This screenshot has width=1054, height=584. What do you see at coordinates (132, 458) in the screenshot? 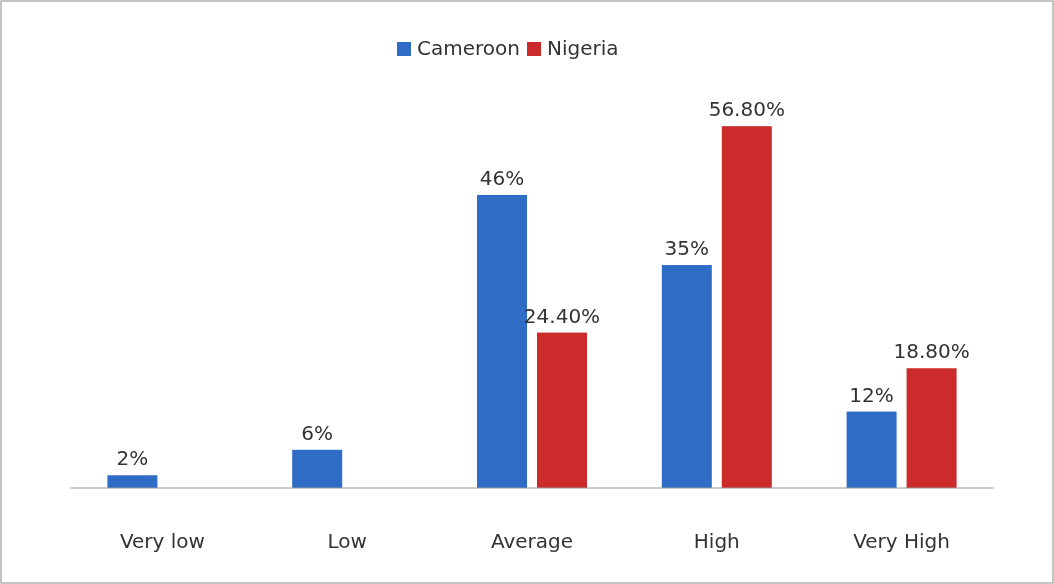
I see `data-label: 2%` at bounding box center [132, 458].